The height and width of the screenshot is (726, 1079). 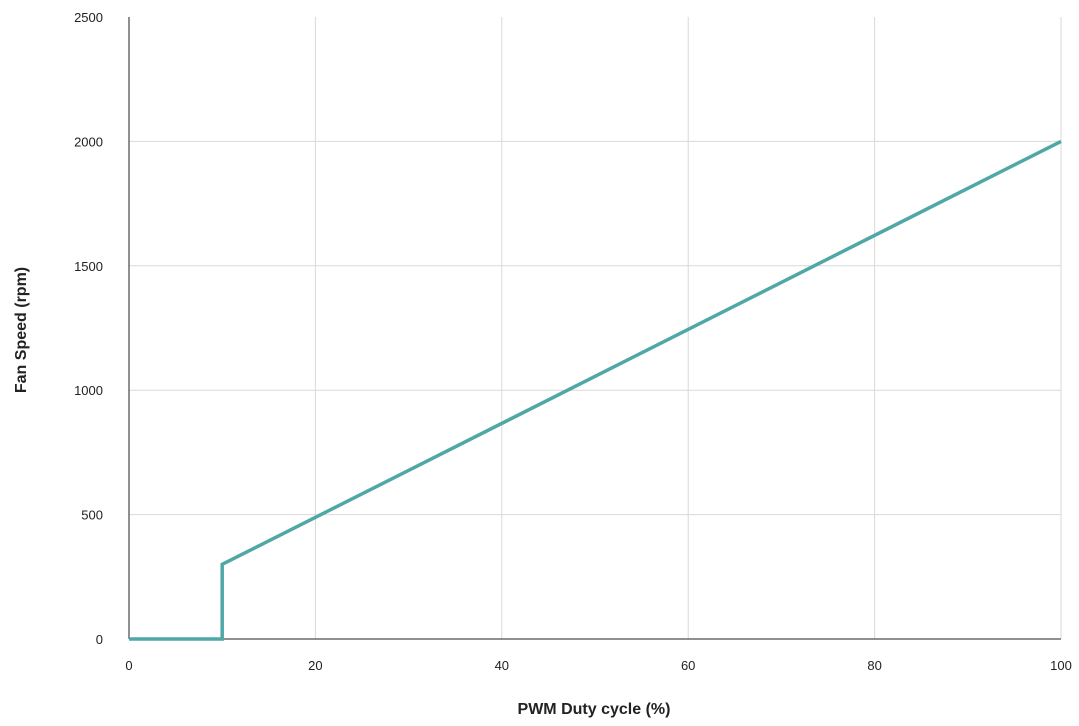 What do you see at coordinates (1061, 665) in the screenshot?
I see `x-tick-label: 100` at bounding box center [1061, 665].